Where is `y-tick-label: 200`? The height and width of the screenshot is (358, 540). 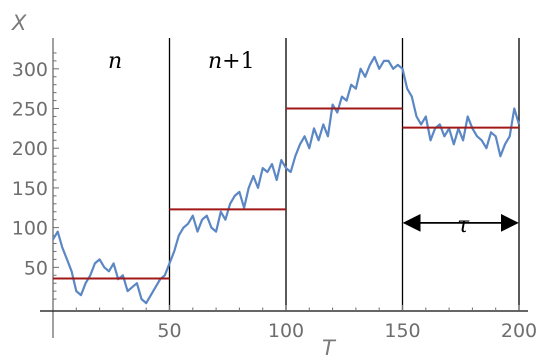
y-tick-label: 200 is located at coordinates (30, 149).